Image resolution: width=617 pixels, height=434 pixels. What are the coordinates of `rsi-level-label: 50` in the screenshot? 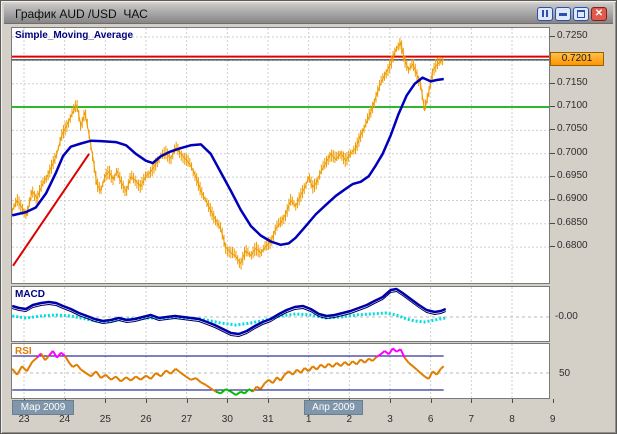 It's located at (565, 373).